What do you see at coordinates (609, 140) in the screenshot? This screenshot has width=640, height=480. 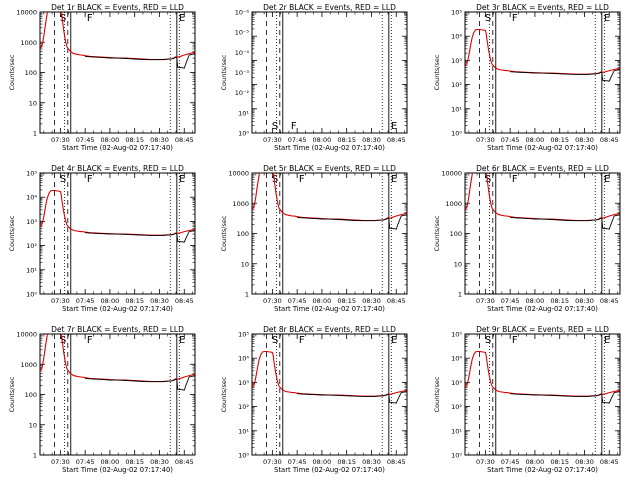 I see `x-tick-label: 08:45` at bounding box center [609, 140].